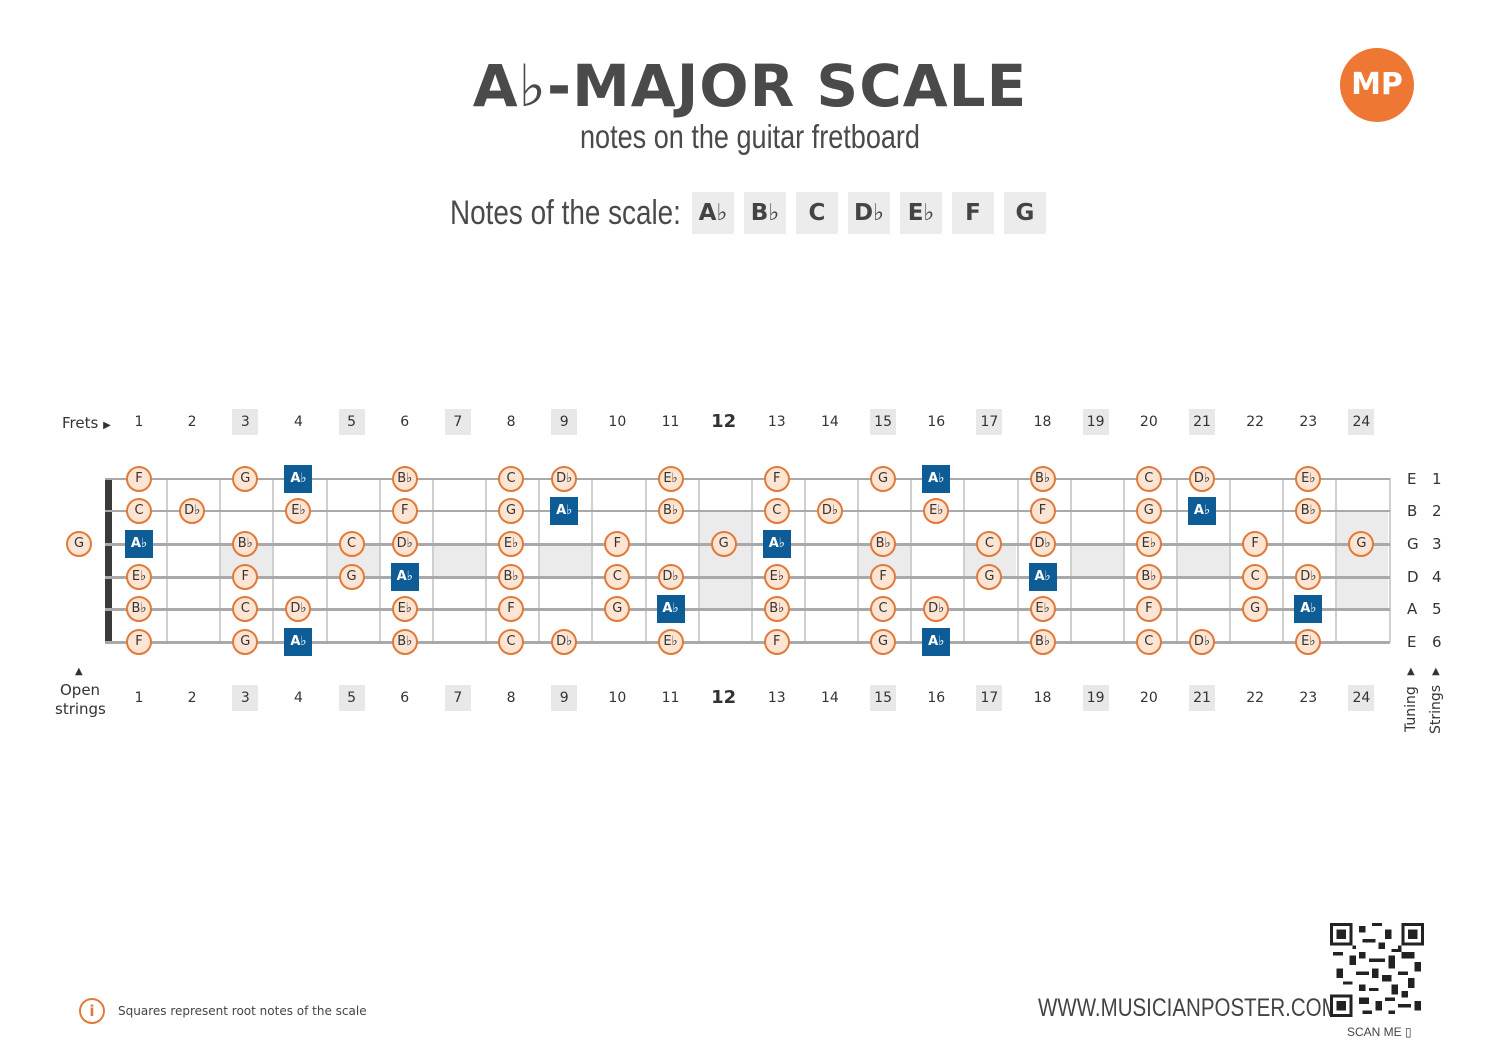  I want to click on qr-code-icon, so click(1377, 970).